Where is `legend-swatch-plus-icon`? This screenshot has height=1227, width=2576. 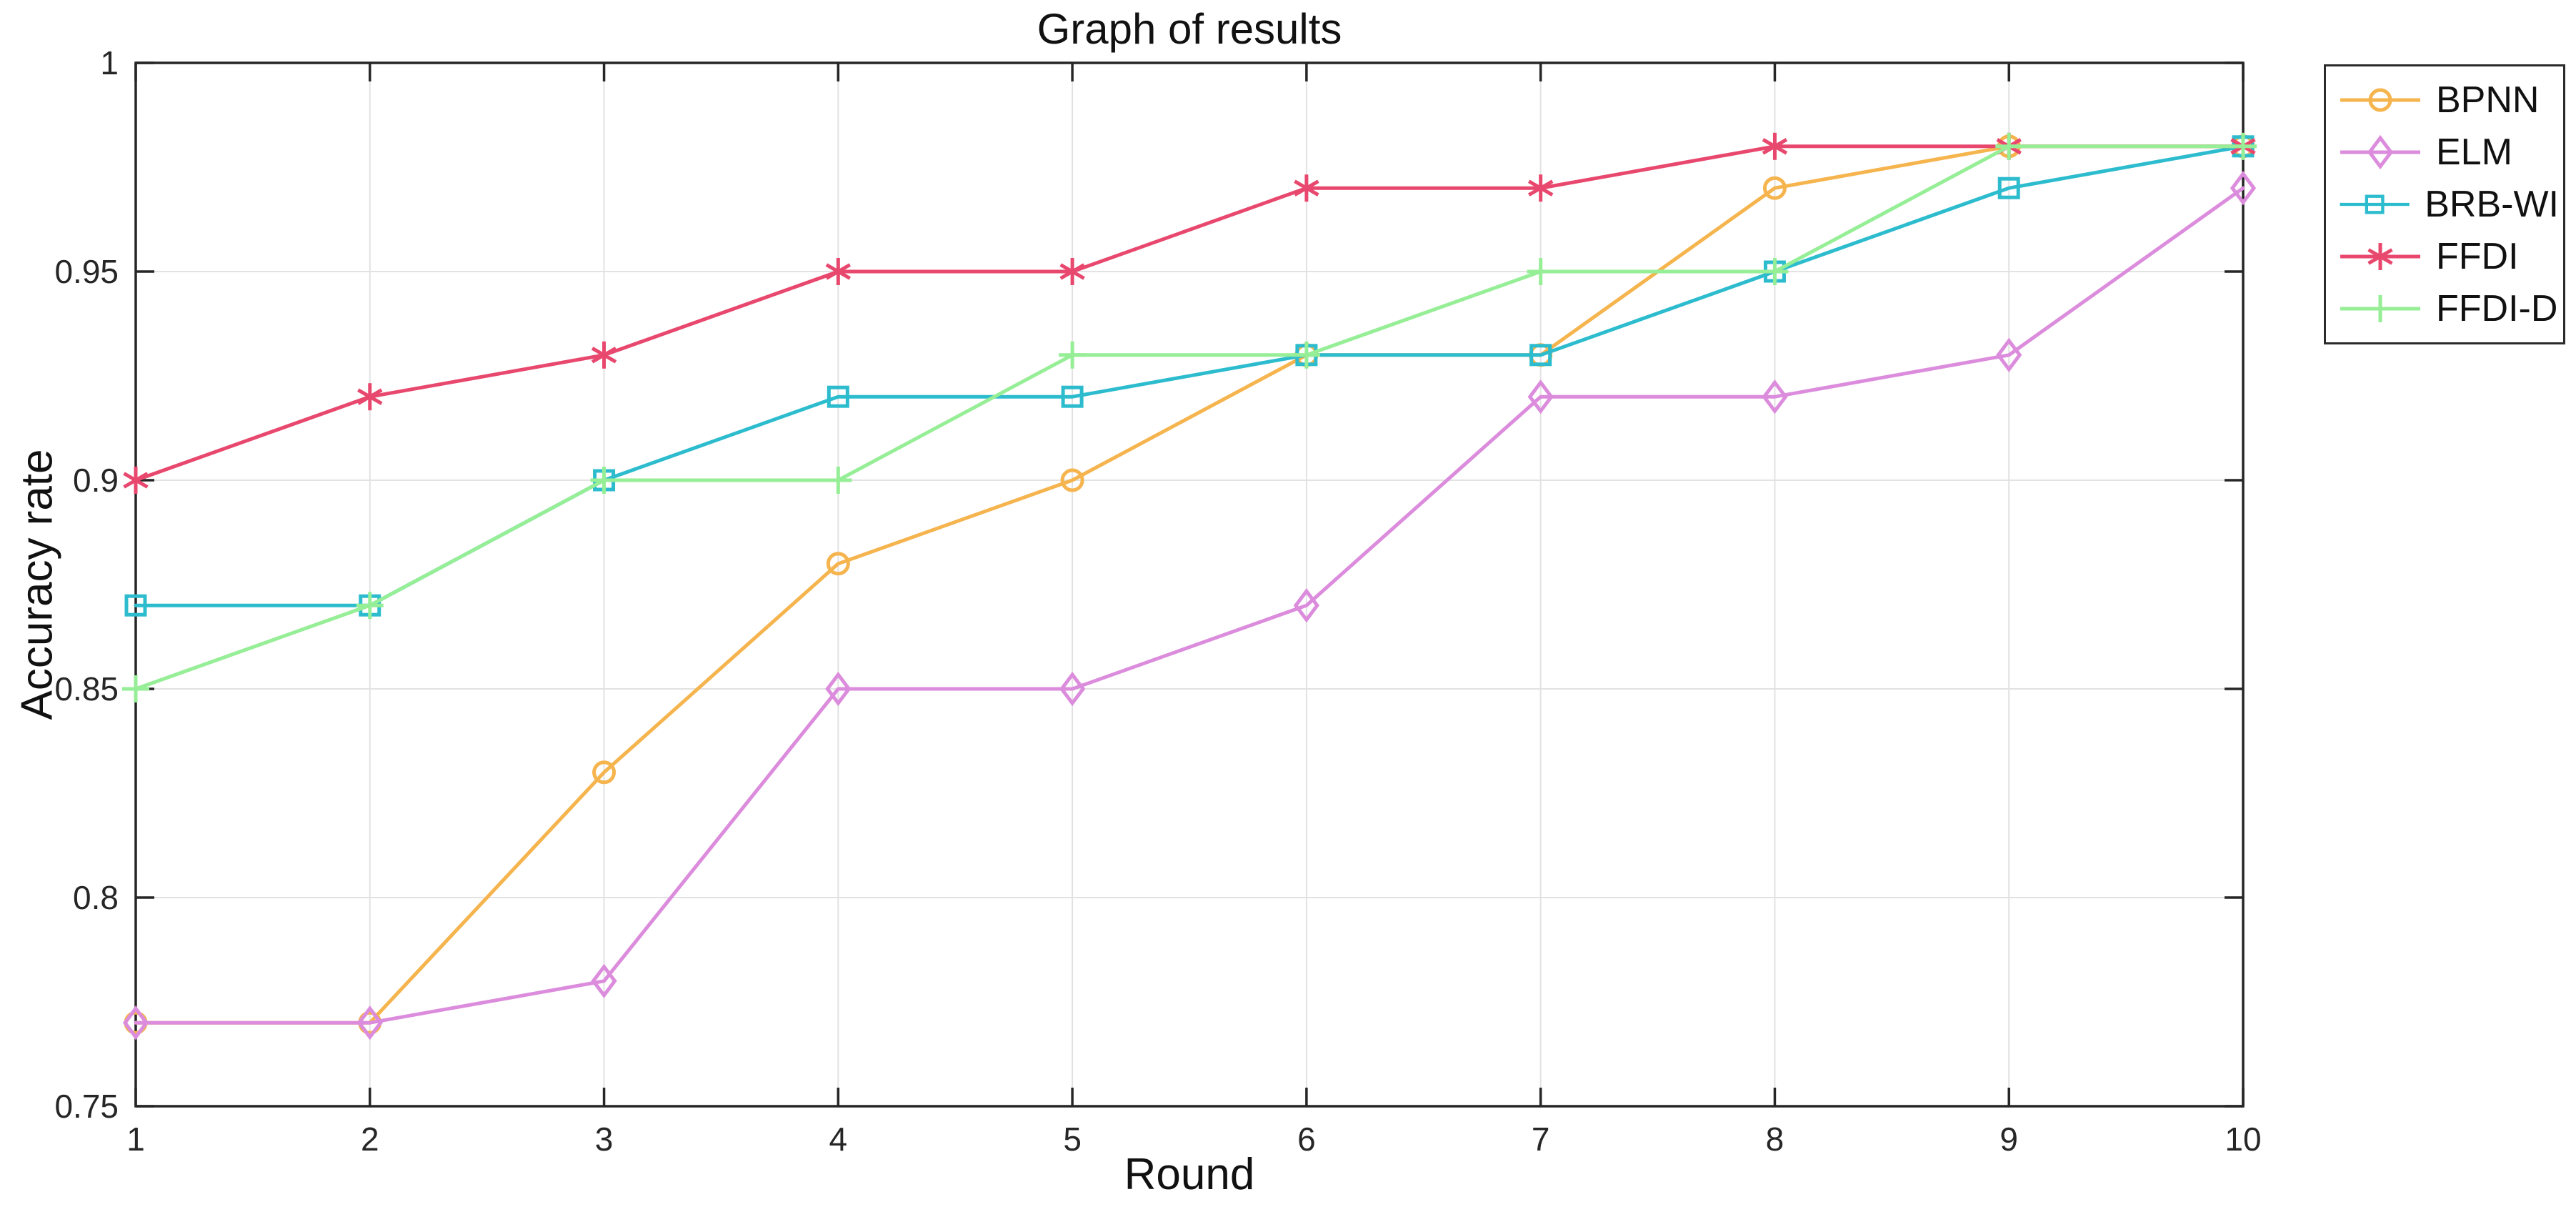 legend-swatch-plus-icon is located at coordinates (2380, 309).